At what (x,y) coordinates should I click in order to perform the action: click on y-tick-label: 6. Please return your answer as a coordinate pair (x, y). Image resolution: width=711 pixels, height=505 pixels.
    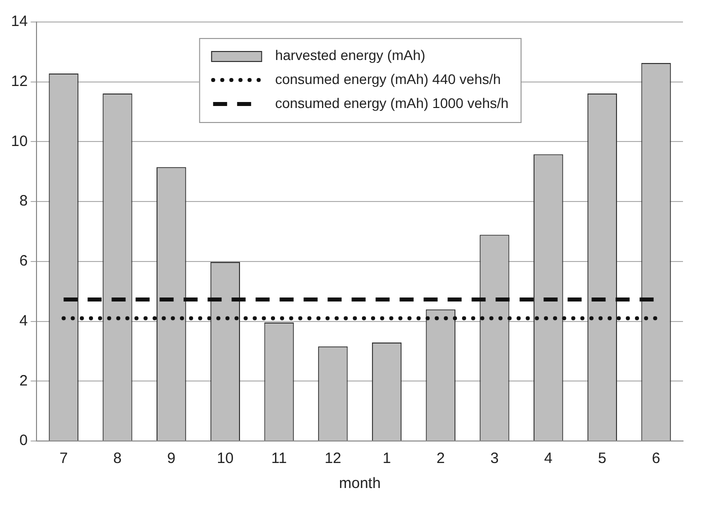
    Looking at the image, I should click on (23, 261).